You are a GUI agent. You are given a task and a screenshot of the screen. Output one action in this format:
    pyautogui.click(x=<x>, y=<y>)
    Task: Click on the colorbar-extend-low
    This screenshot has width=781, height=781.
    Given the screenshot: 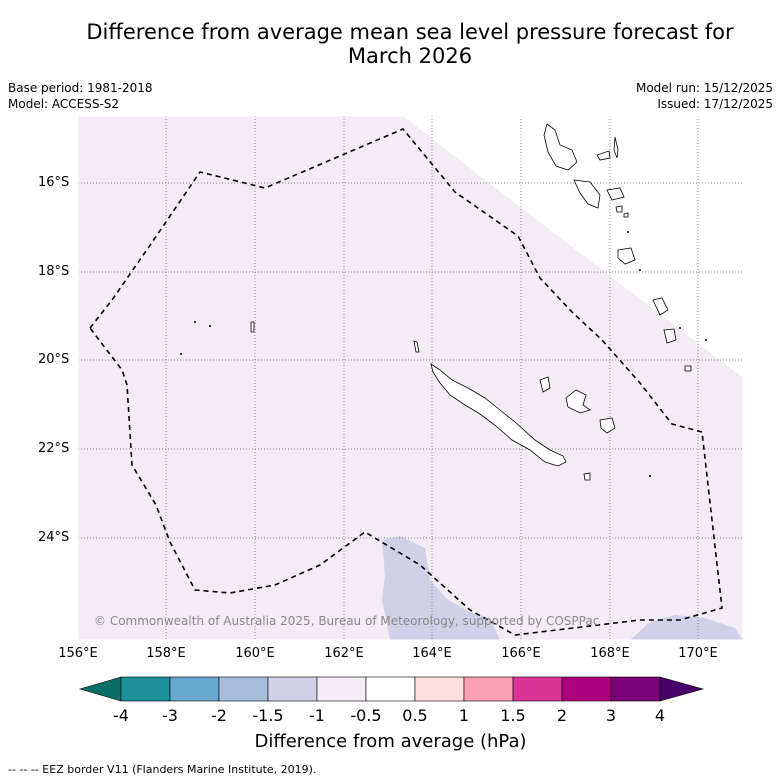 What is the action you would take?
    pyautogui.click(x=100, y=689)
    